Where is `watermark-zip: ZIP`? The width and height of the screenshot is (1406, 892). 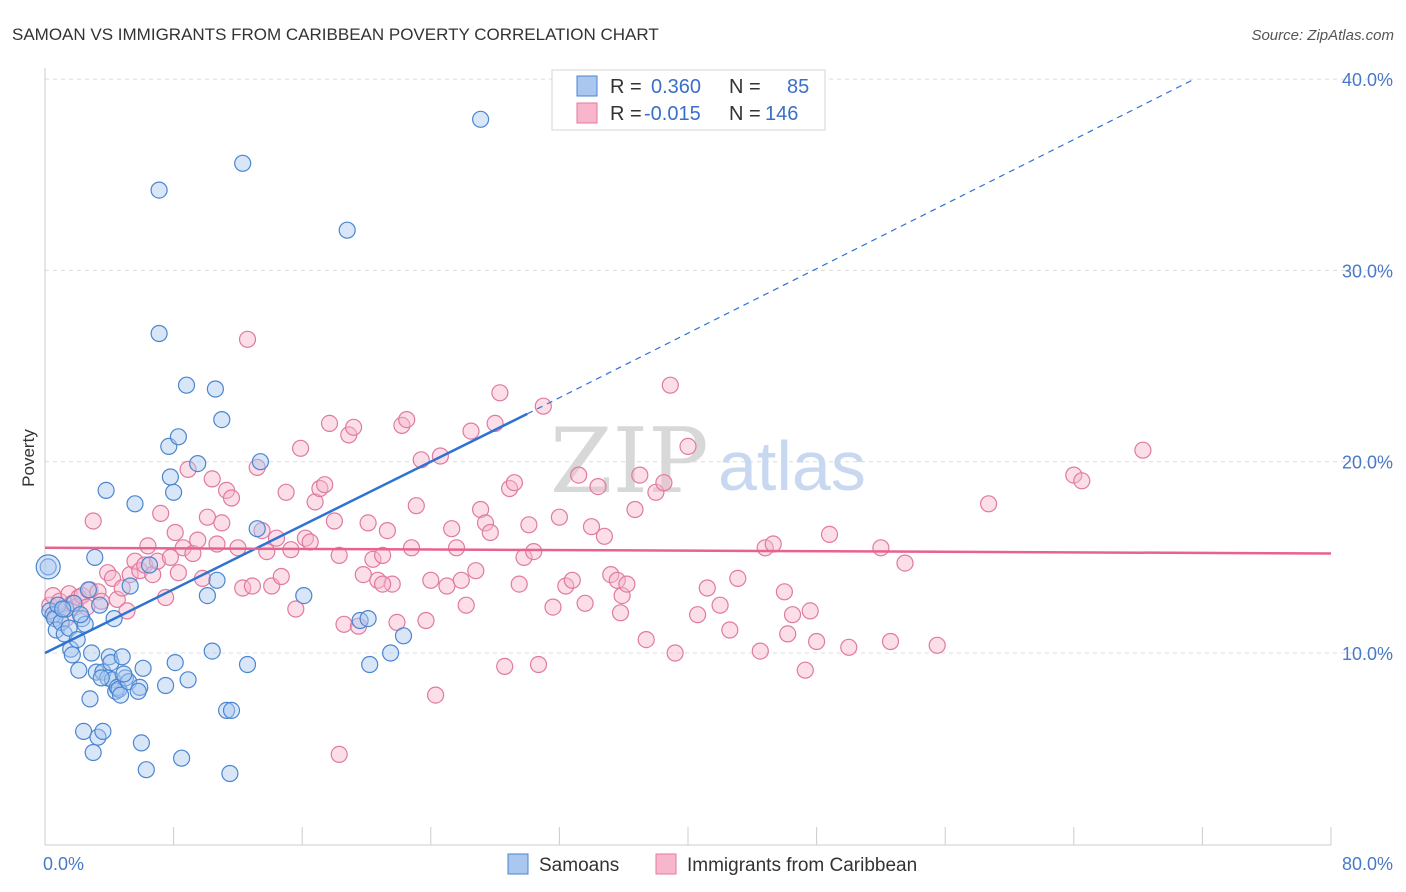 watermark-zip: ZIP is located at coordinates (629, 461).